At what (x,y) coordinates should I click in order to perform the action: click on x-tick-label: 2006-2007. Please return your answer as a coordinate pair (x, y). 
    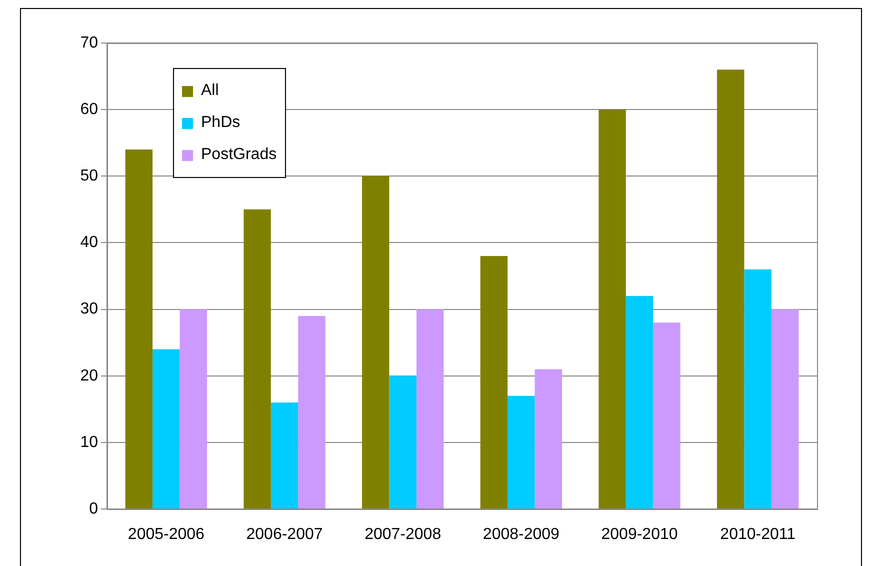
    Looking at the image, I should click on (284, 535).